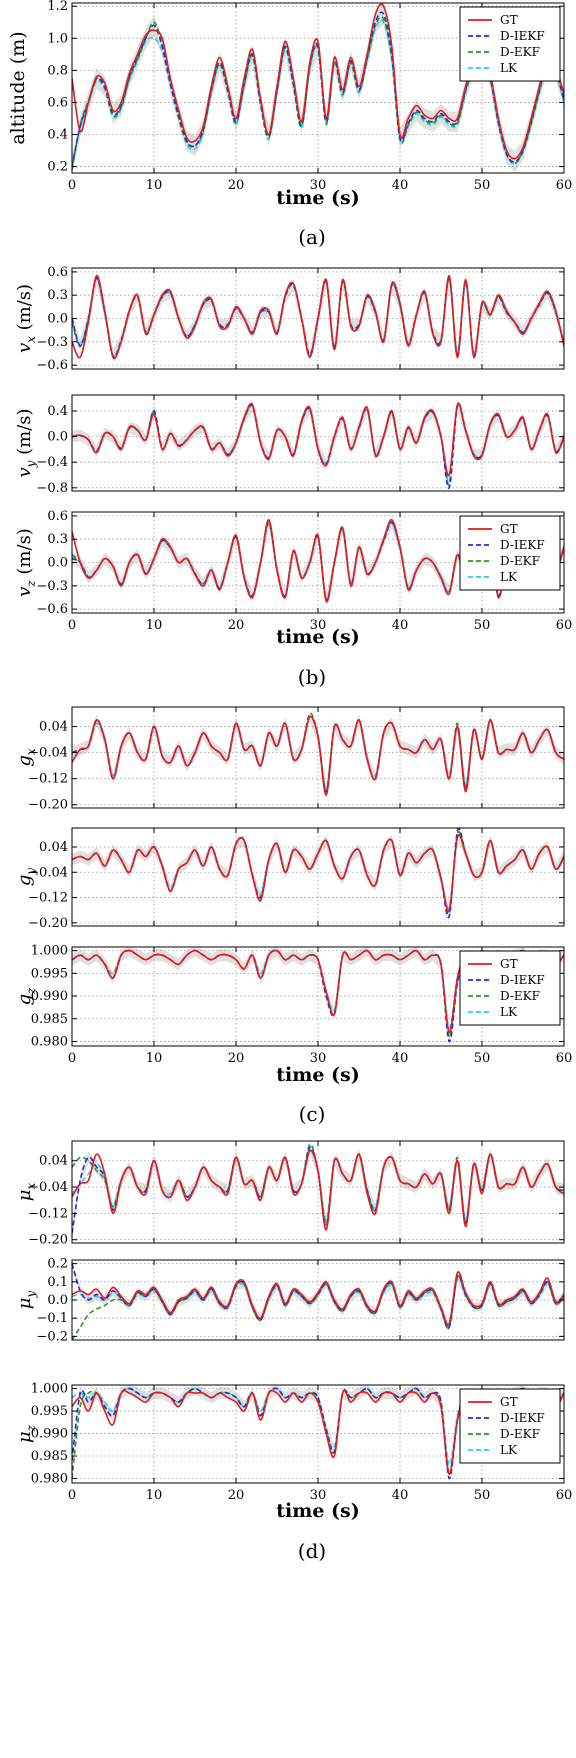  Describe the element at coordinates (49, 1479) in the screenshot. I see `y-tick-label: 0.980` at that location.